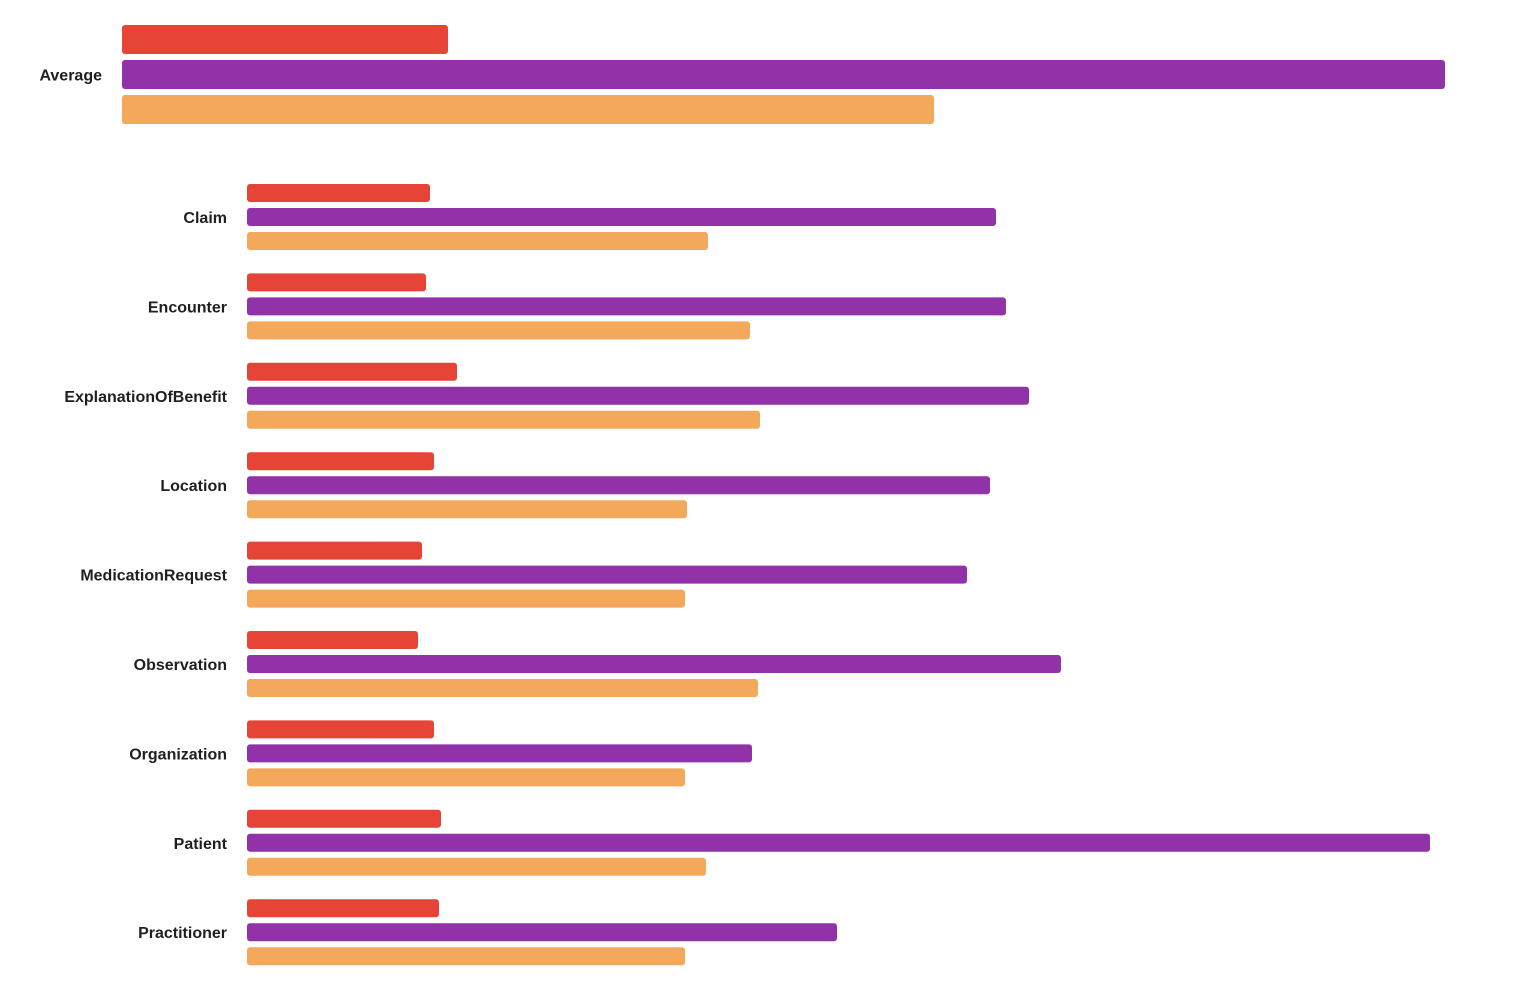 The height and width of the screenshot is (994, 1530). What do you see at coordinates (201, 844) in the screenshot?
I see `category-label: Patient` at bounding box center [201, 844].